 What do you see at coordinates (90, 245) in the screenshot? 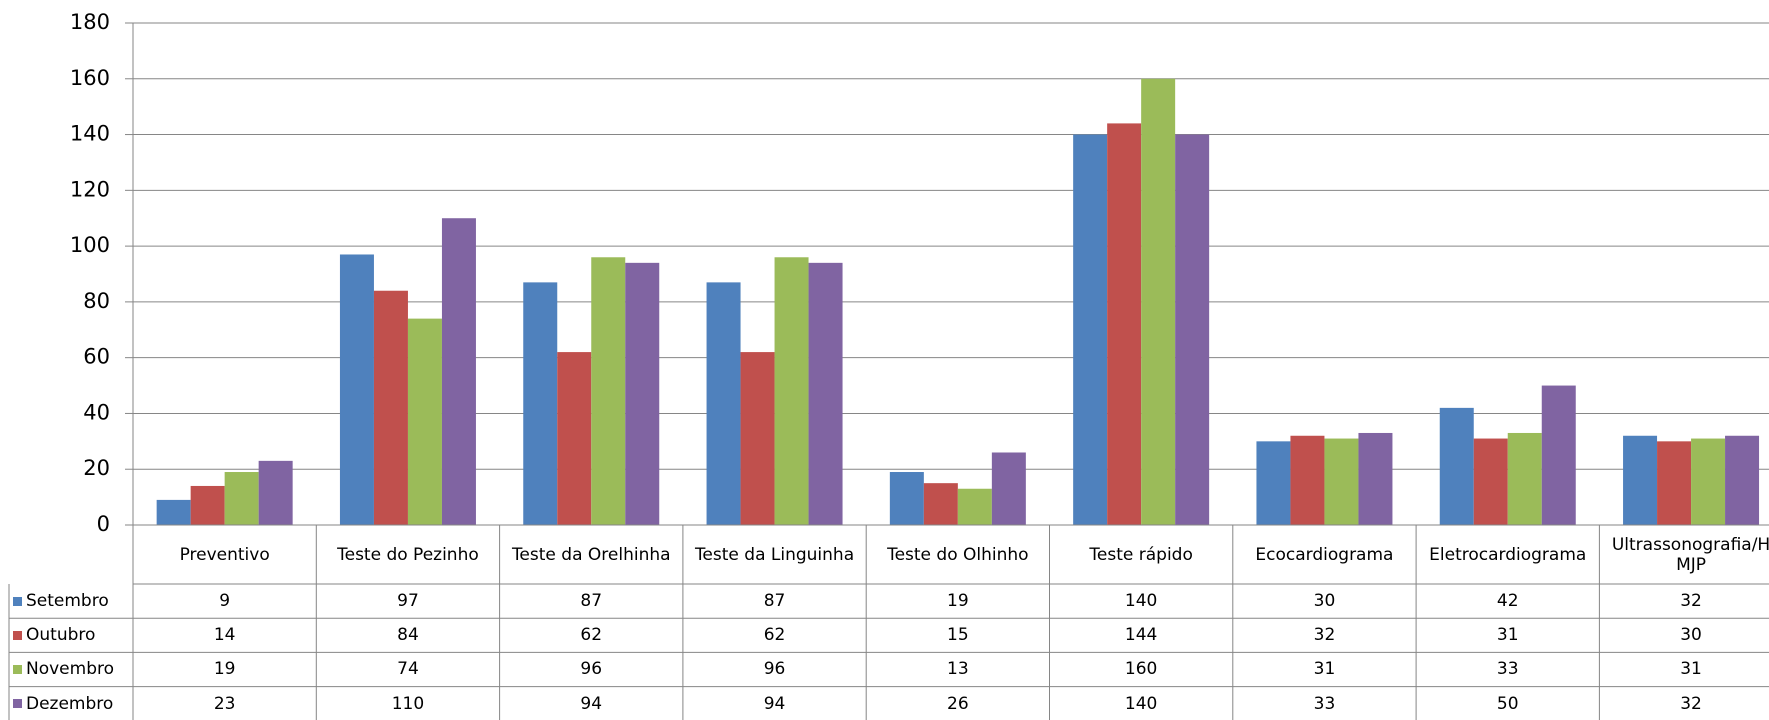
I see `y-tick-label: 100` at bounding box center [90, 245].